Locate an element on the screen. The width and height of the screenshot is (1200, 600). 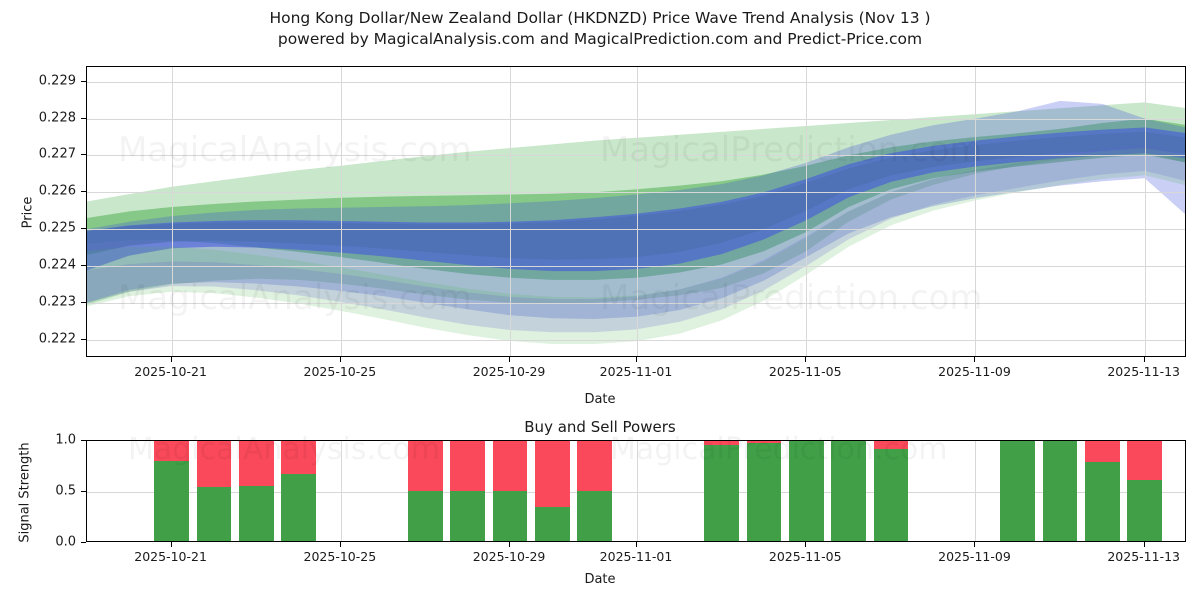
price-y-tick-label: 0.226 is located at coordinates (57, 191).